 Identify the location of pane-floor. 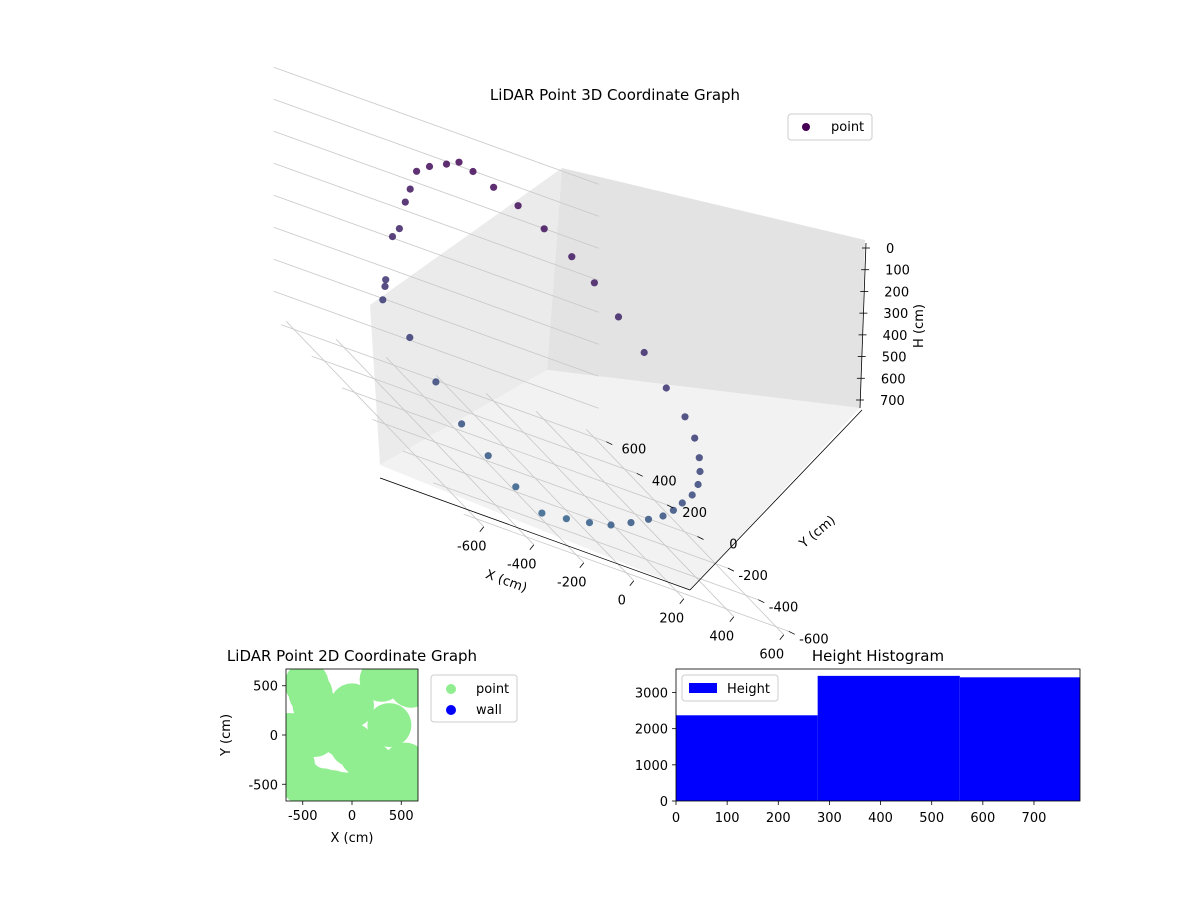
(620, 480).